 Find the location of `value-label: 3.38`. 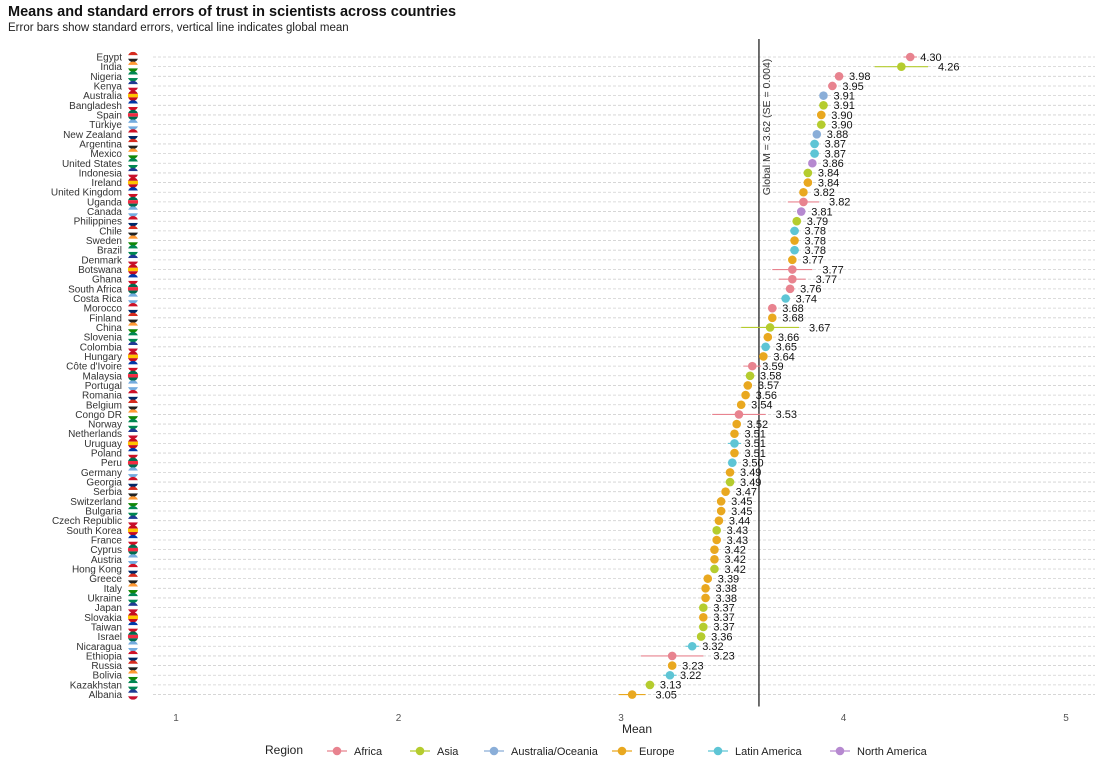

value-label: 3.38 is located at coordinates (726, 599).